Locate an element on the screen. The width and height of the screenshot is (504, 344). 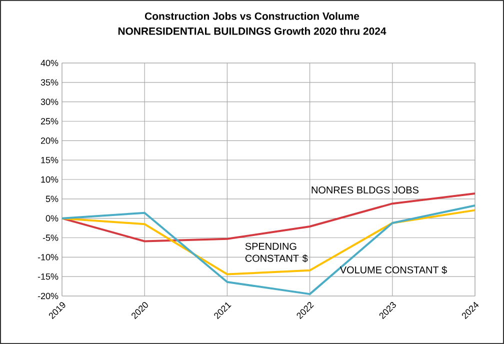
series-label: SPENDING CONSTANT $ is located at coordinates (276, 252).